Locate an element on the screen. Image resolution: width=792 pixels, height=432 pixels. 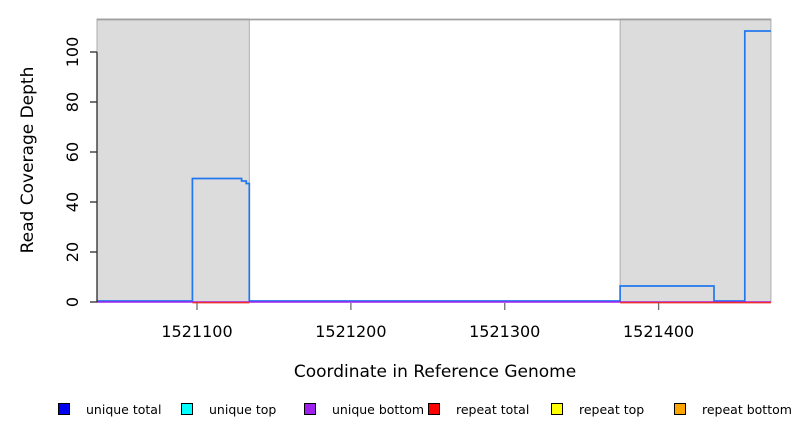
x-tick-label: 1521200 is located at coordinates (350, 331).